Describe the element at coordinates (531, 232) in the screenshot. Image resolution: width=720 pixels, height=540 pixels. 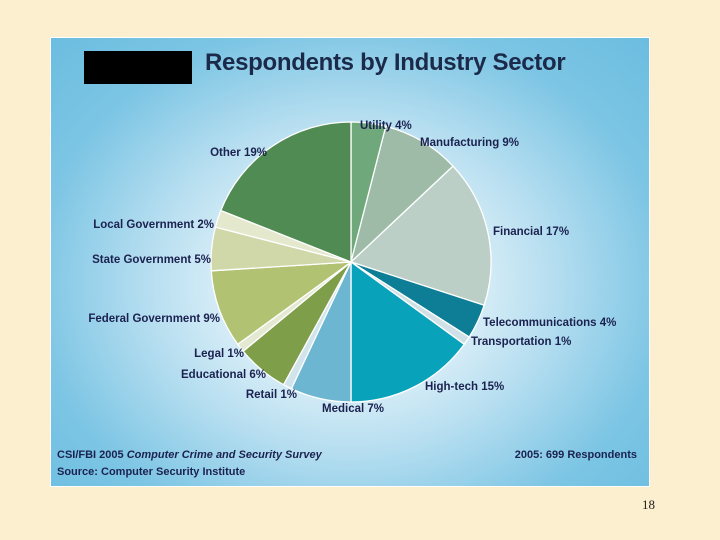
I see `slice-label-financial: Financial 17%` at that location.